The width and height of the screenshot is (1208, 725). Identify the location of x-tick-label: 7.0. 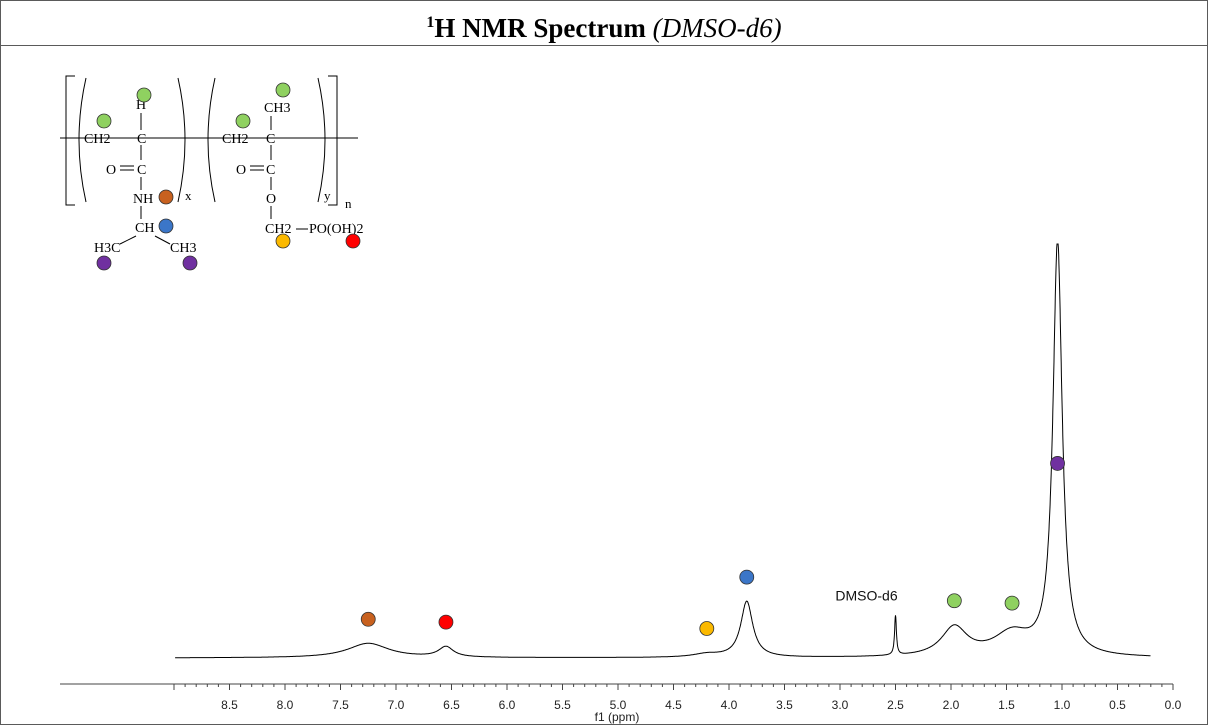
(396, 705).